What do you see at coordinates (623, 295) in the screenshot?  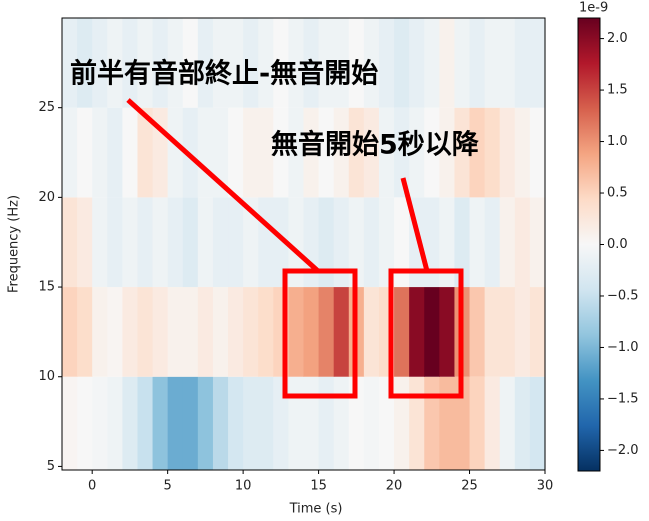 I see `colorbar-tick-label: −0.5` at bounding box center [623, 295].